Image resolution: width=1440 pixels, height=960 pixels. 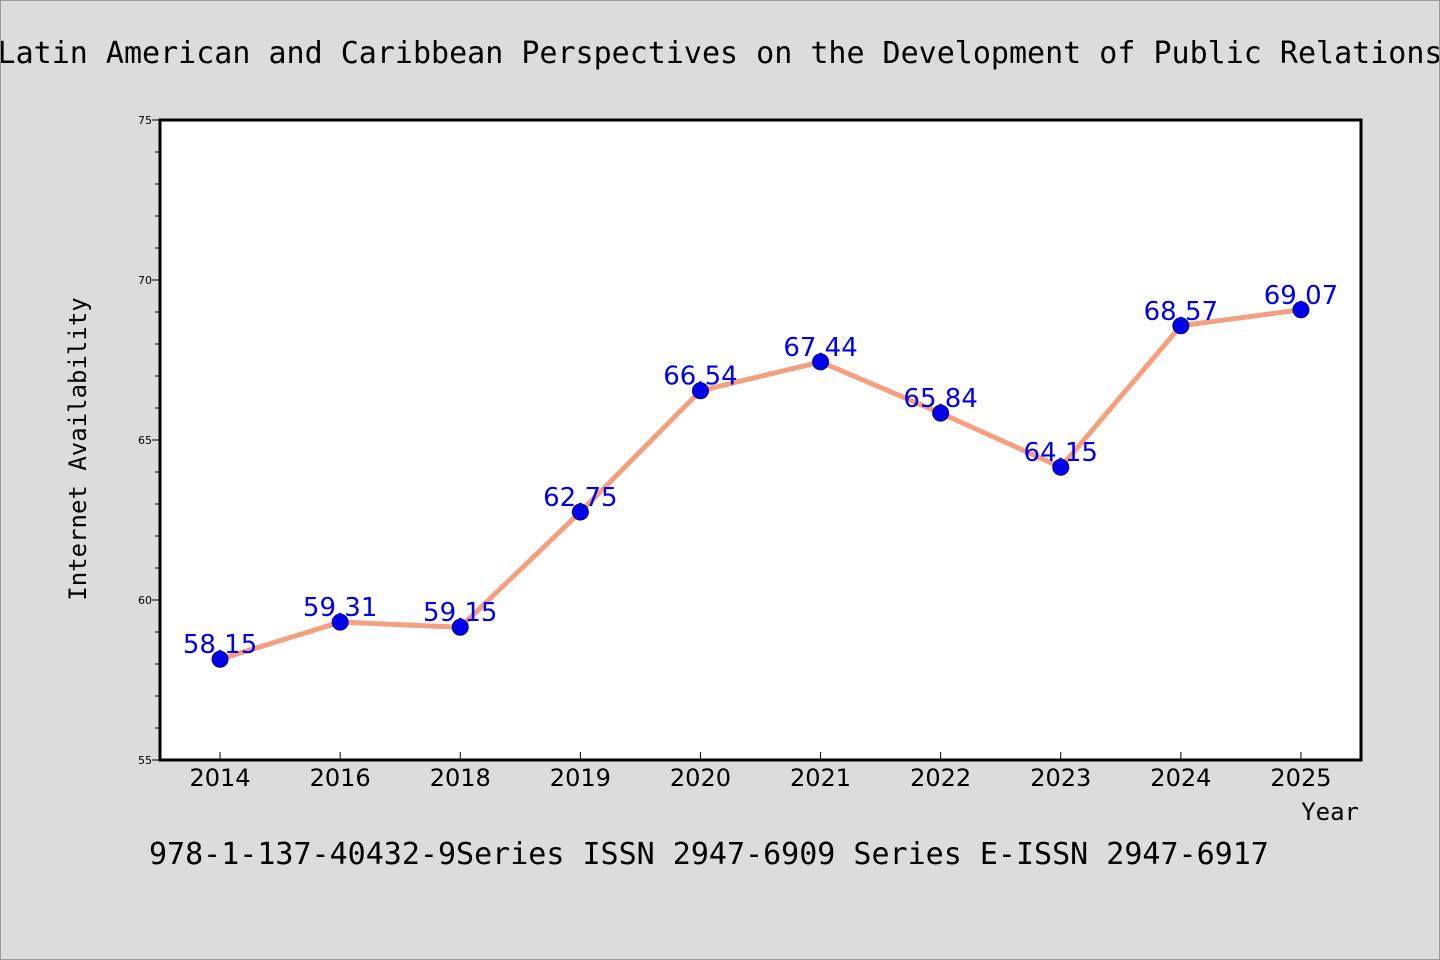 What do you see at coordinates (1060, 778) in the screenshot?
I see `x-tick-label: 2023` at bounding box center [1060, 778].